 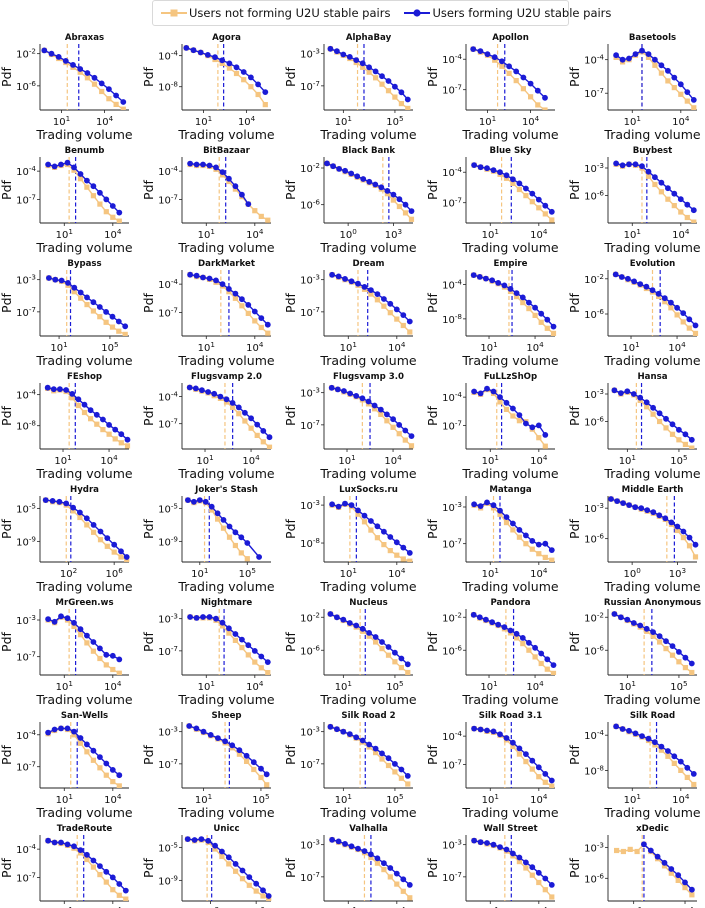 What do you see at coordinates (85, 829) in the screenshot?
I see `subplot-title: TradeRoute` at bounding box center [85, 829].